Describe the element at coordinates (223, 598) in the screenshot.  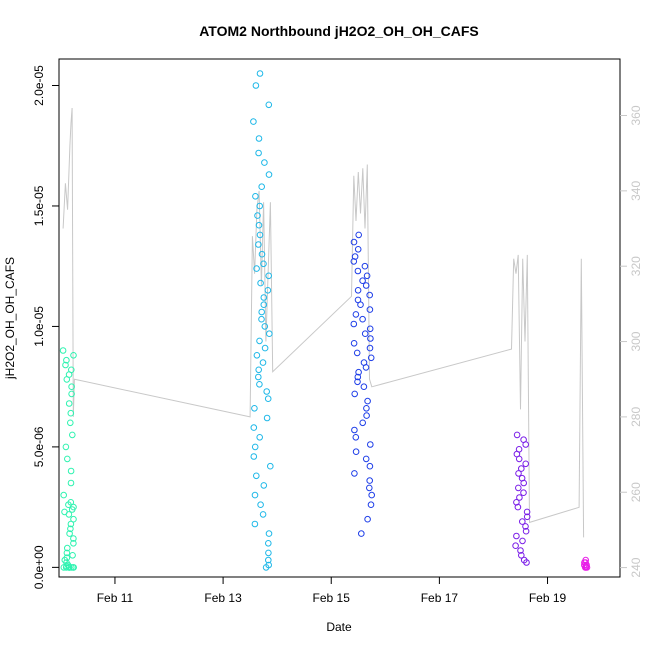
I see `x-tick-label: Feb 13` at that location.